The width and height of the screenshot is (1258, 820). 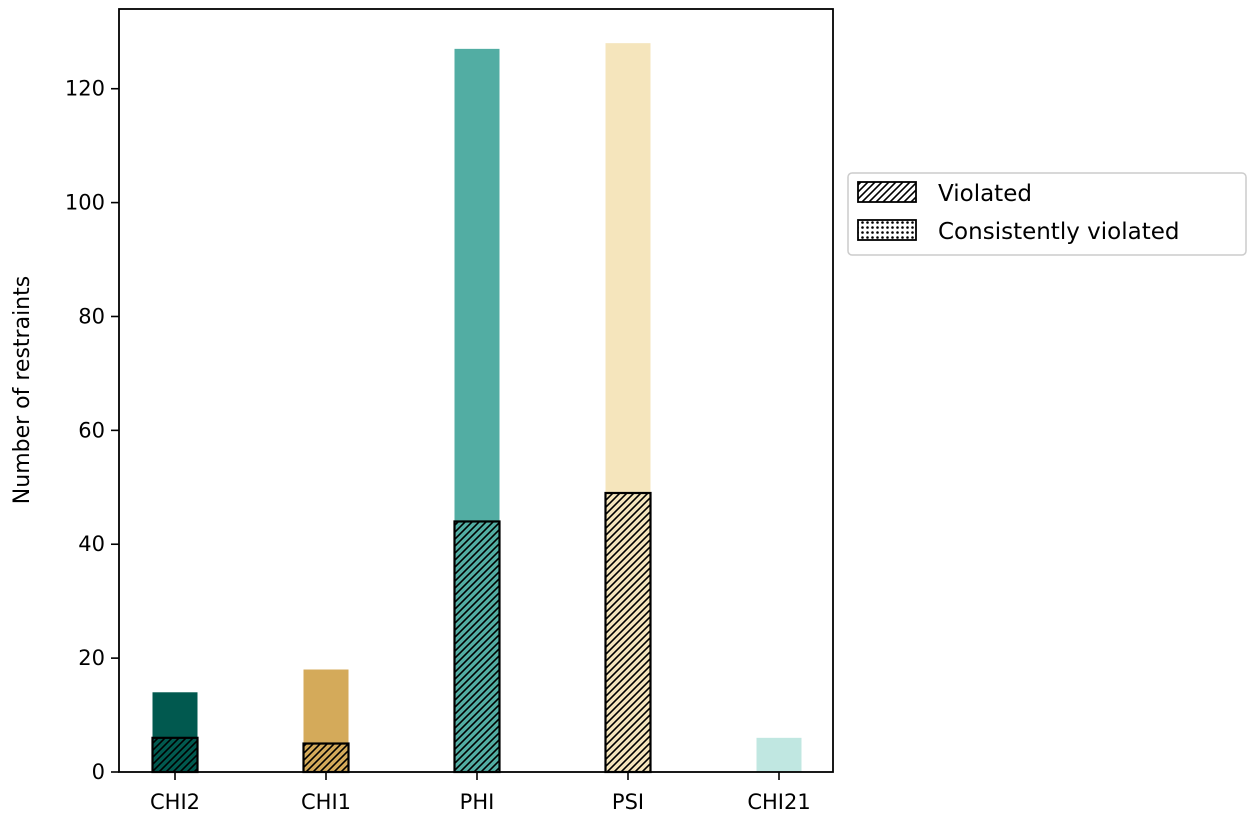 What do you see at coordinates (85, 89) in the screenshot?
I see `y-tick-label: 120` at bounding box center [85, 89].